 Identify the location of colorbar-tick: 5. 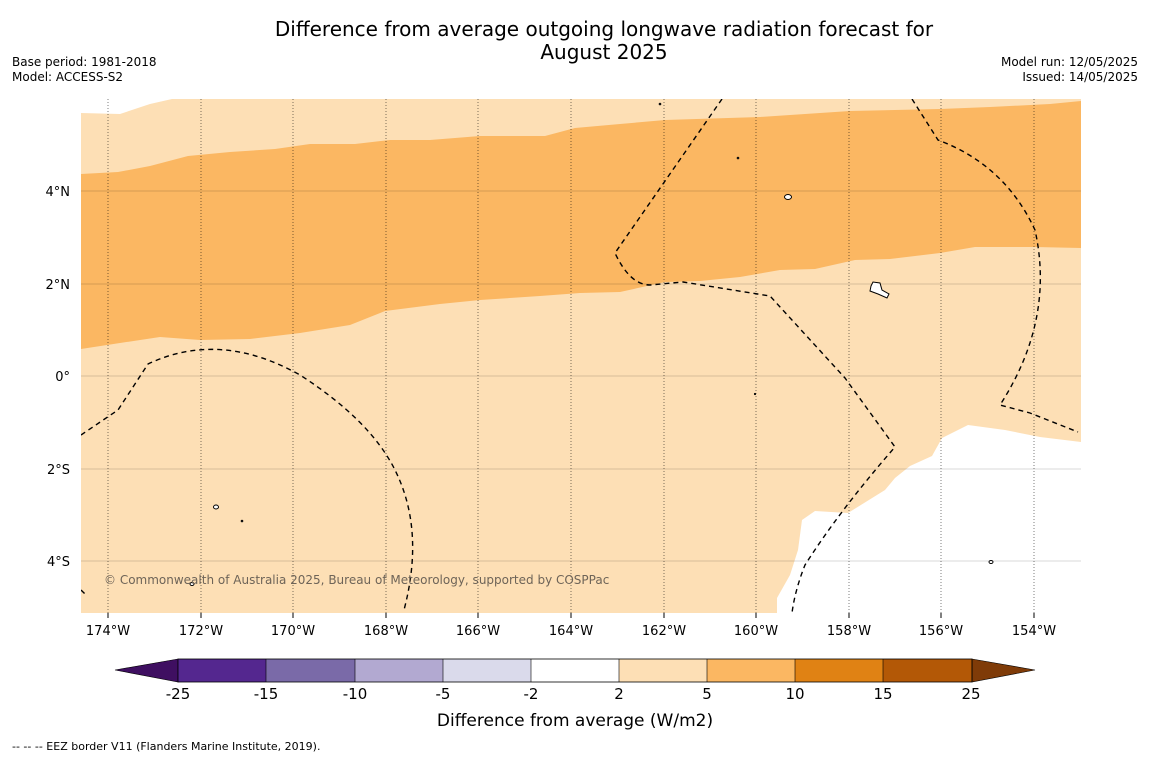
(707, 694).